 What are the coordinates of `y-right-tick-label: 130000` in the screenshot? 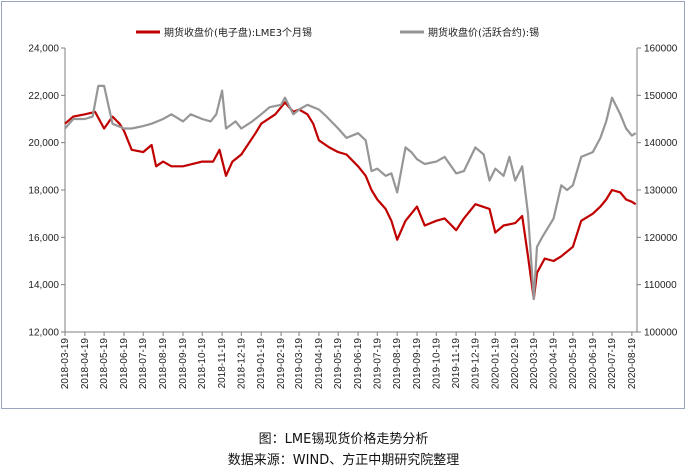 It's located at (661, 191).